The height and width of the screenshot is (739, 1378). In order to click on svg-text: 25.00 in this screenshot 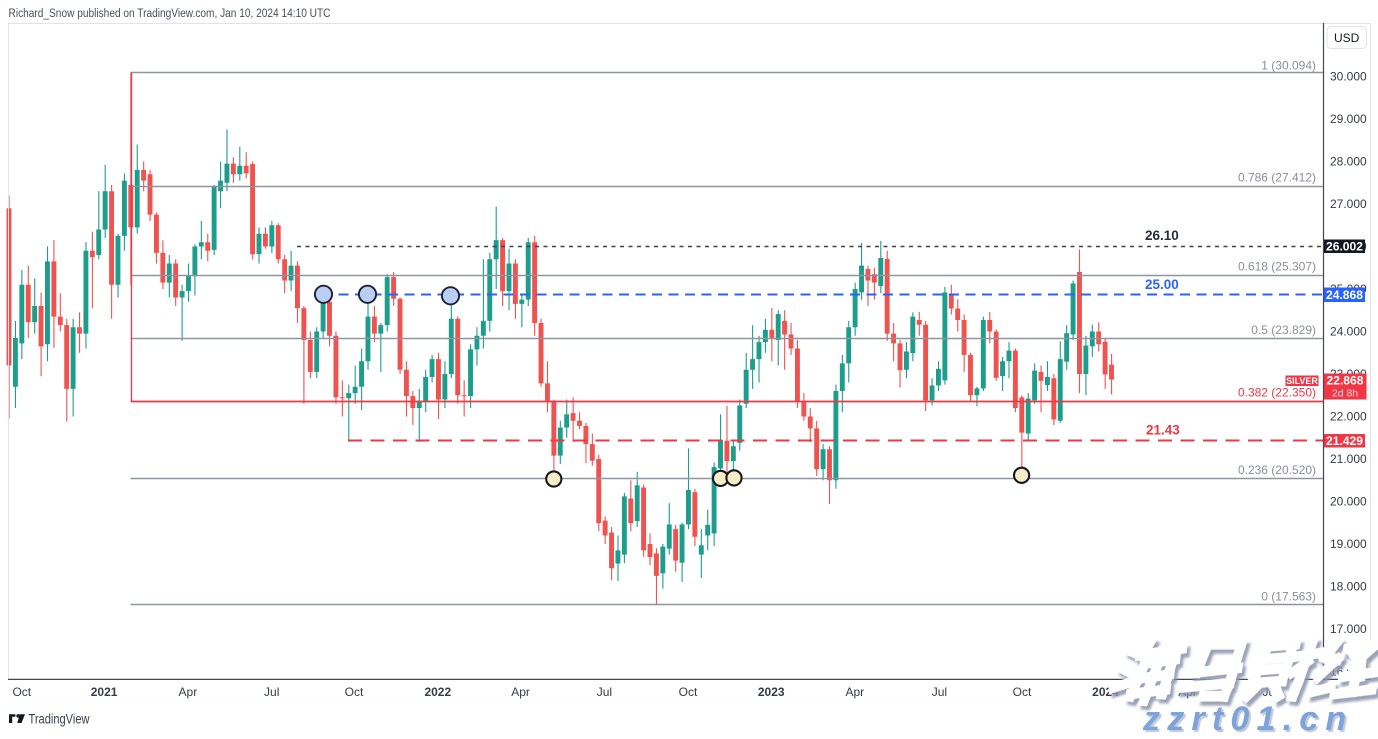, I will do `click(1162, 284)`.